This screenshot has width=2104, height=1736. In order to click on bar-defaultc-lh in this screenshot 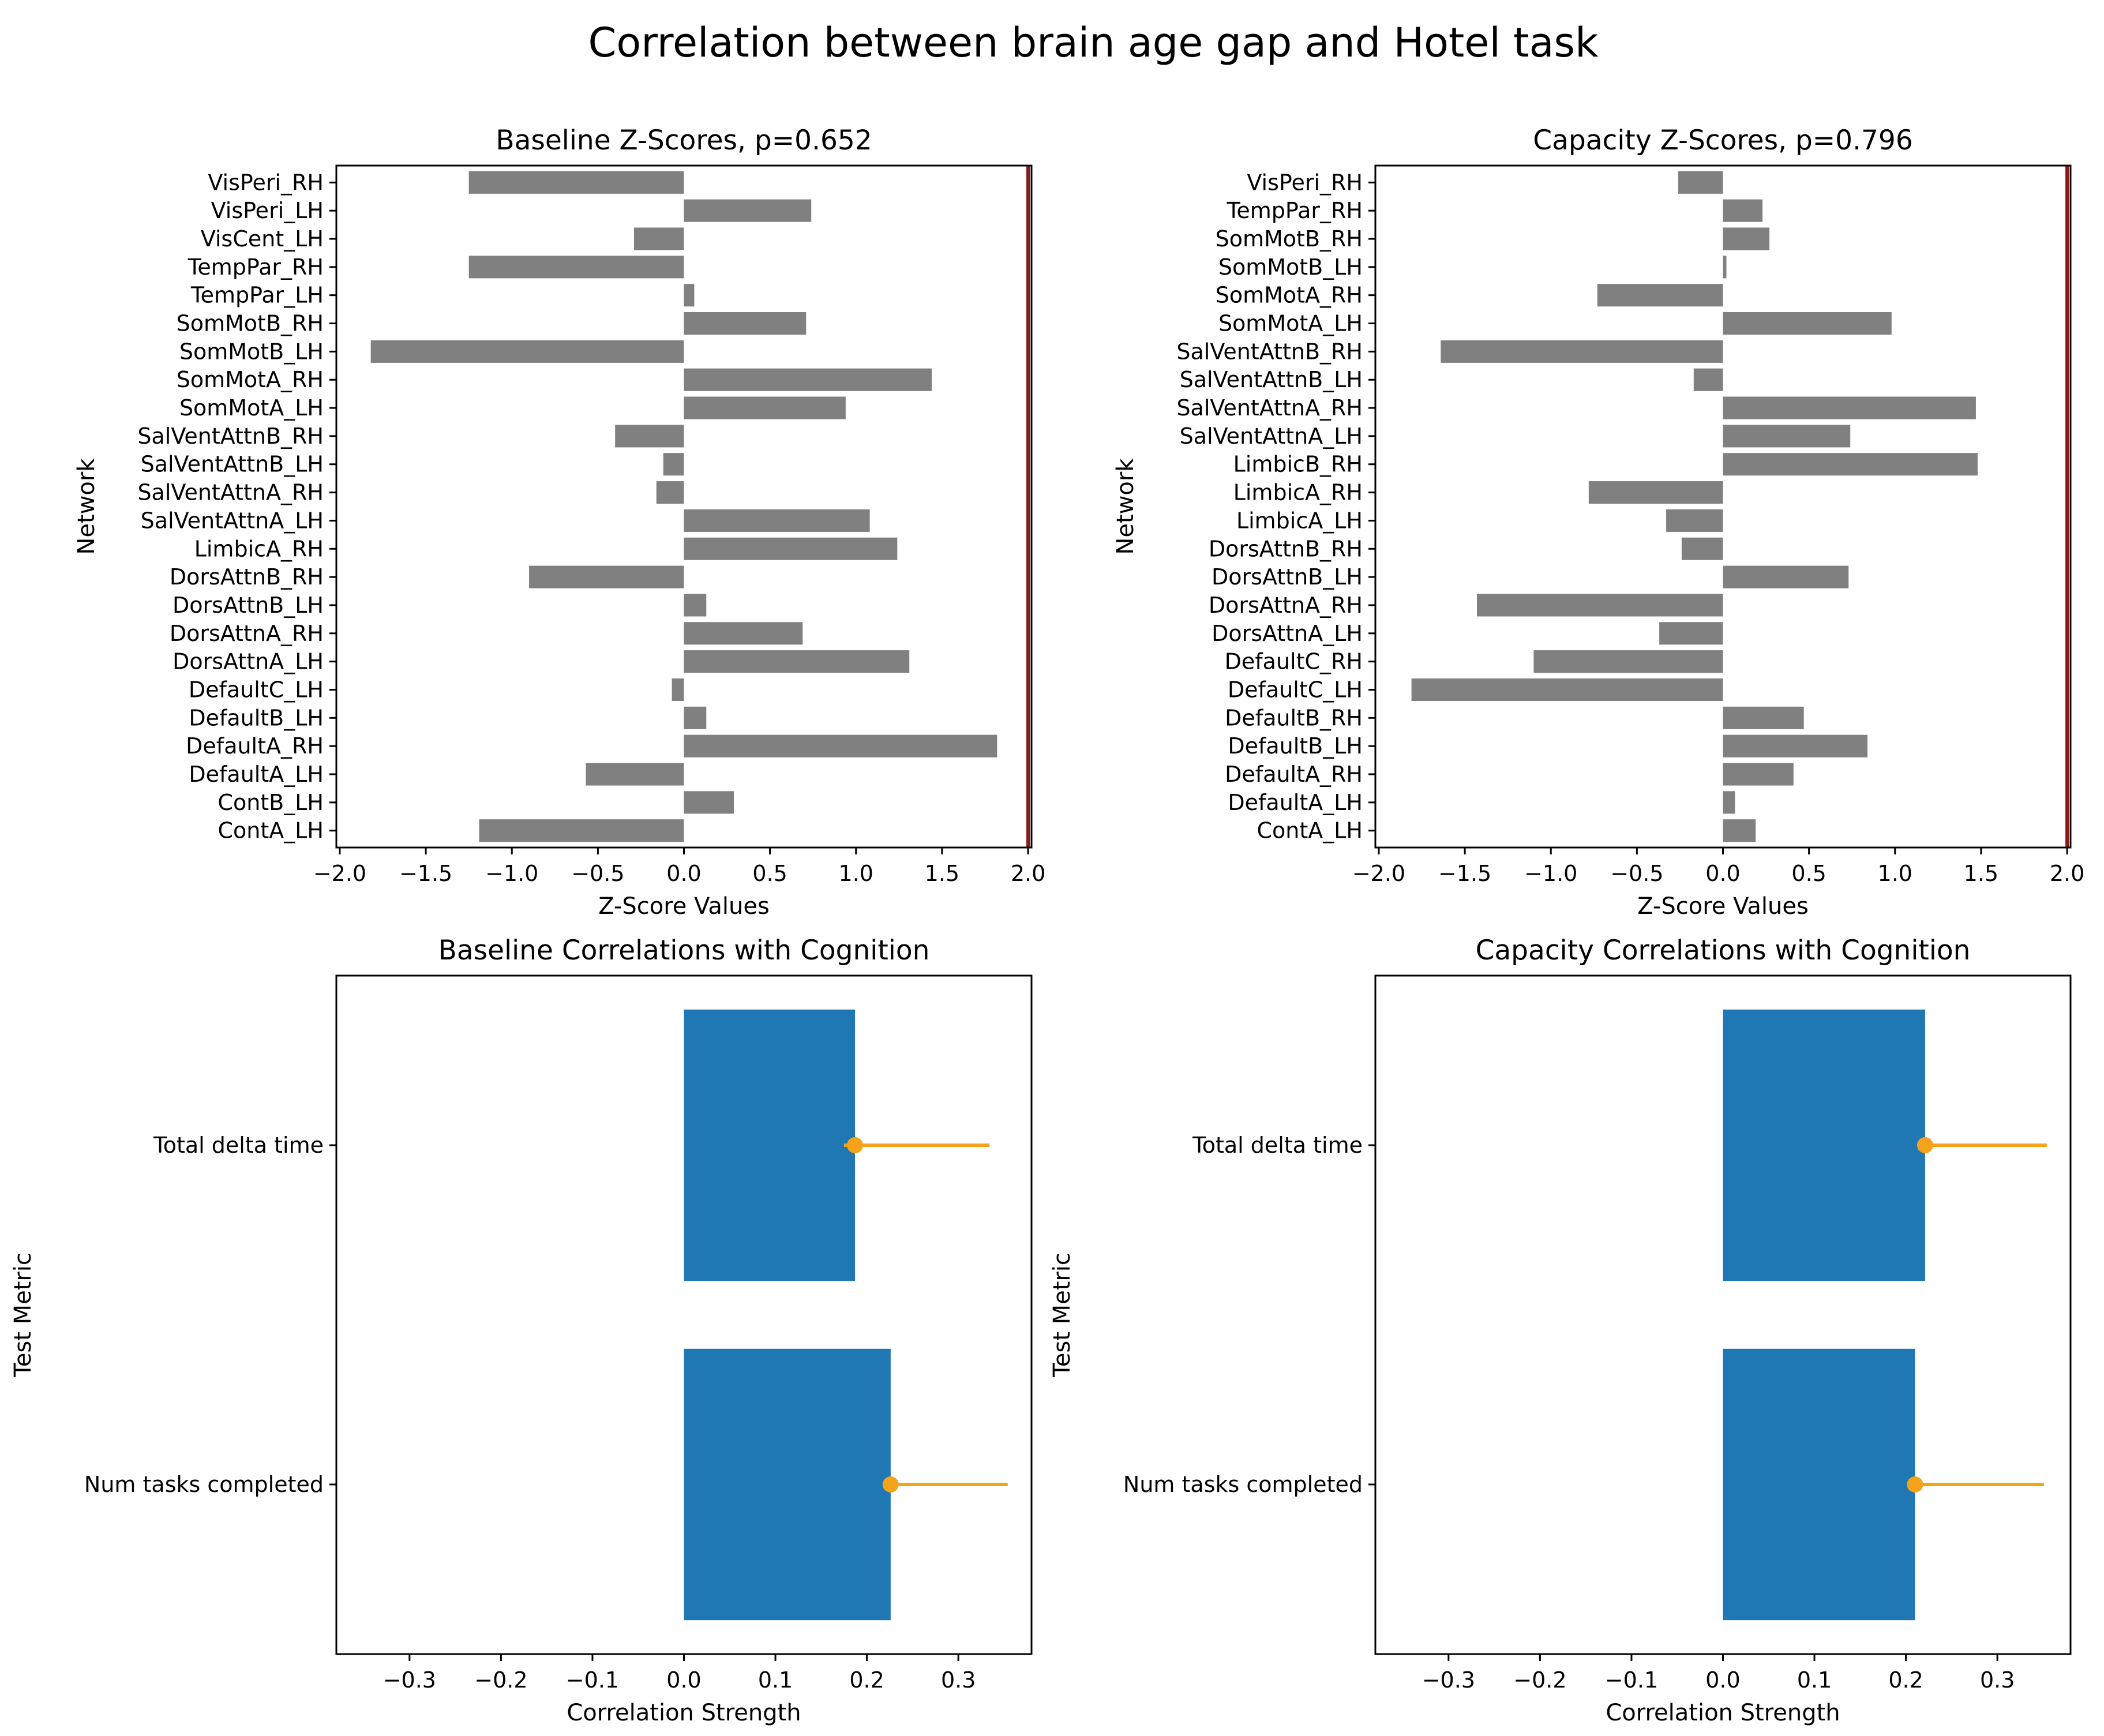, I will do `click(1567, 690)`.